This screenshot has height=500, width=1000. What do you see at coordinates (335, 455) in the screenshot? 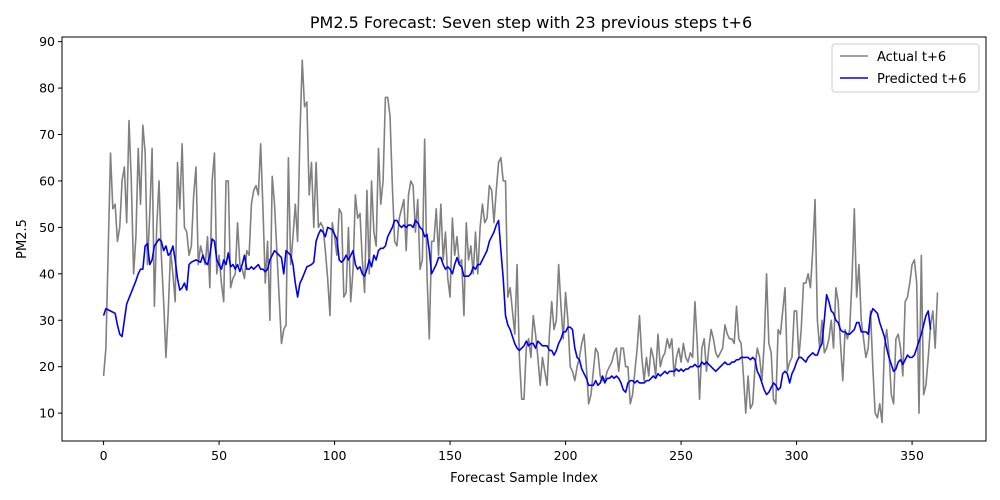
I see `x-tick-label: 100` at bounding box center [335, 455].